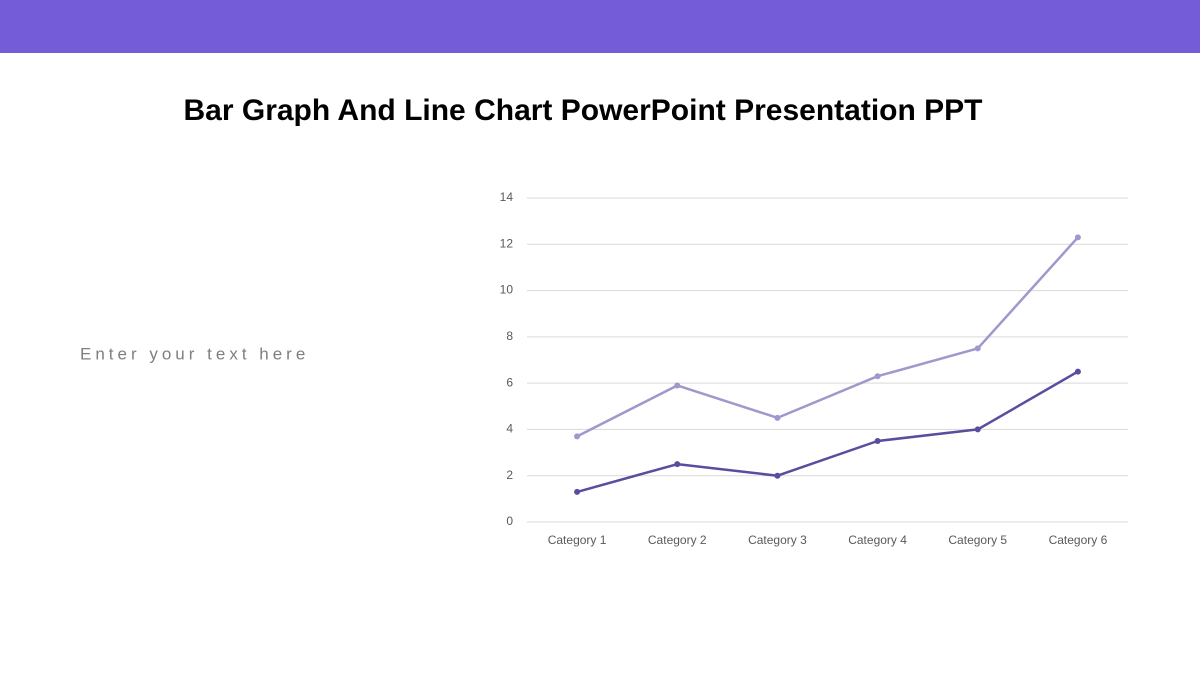 The width and height of the screenshot is (1200, 675). Describe the element at coordinates (977, 540) in the screenshot. I see `x-tick-label: Category 5` at that location.